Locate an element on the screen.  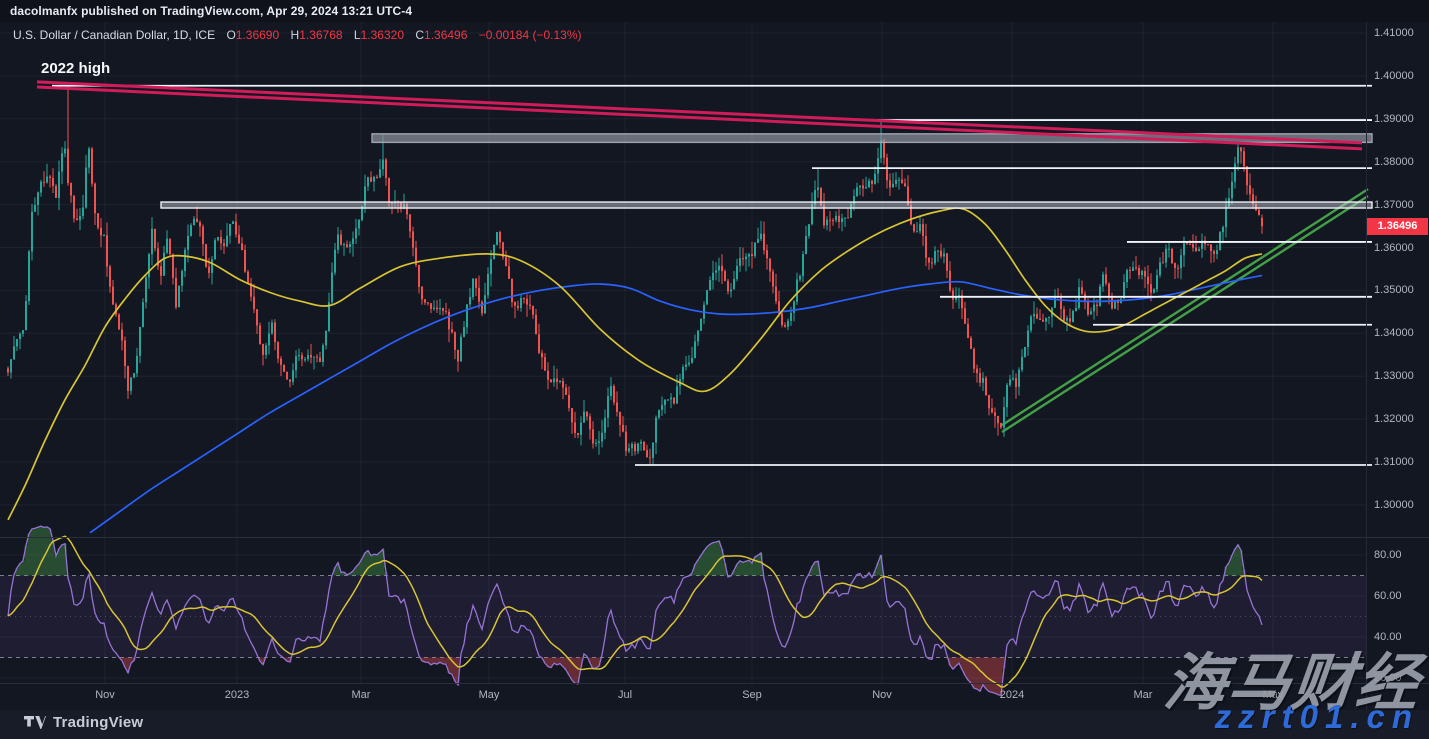
ohlc-close-value: 1.36496 is located at coordinates (446, 35).